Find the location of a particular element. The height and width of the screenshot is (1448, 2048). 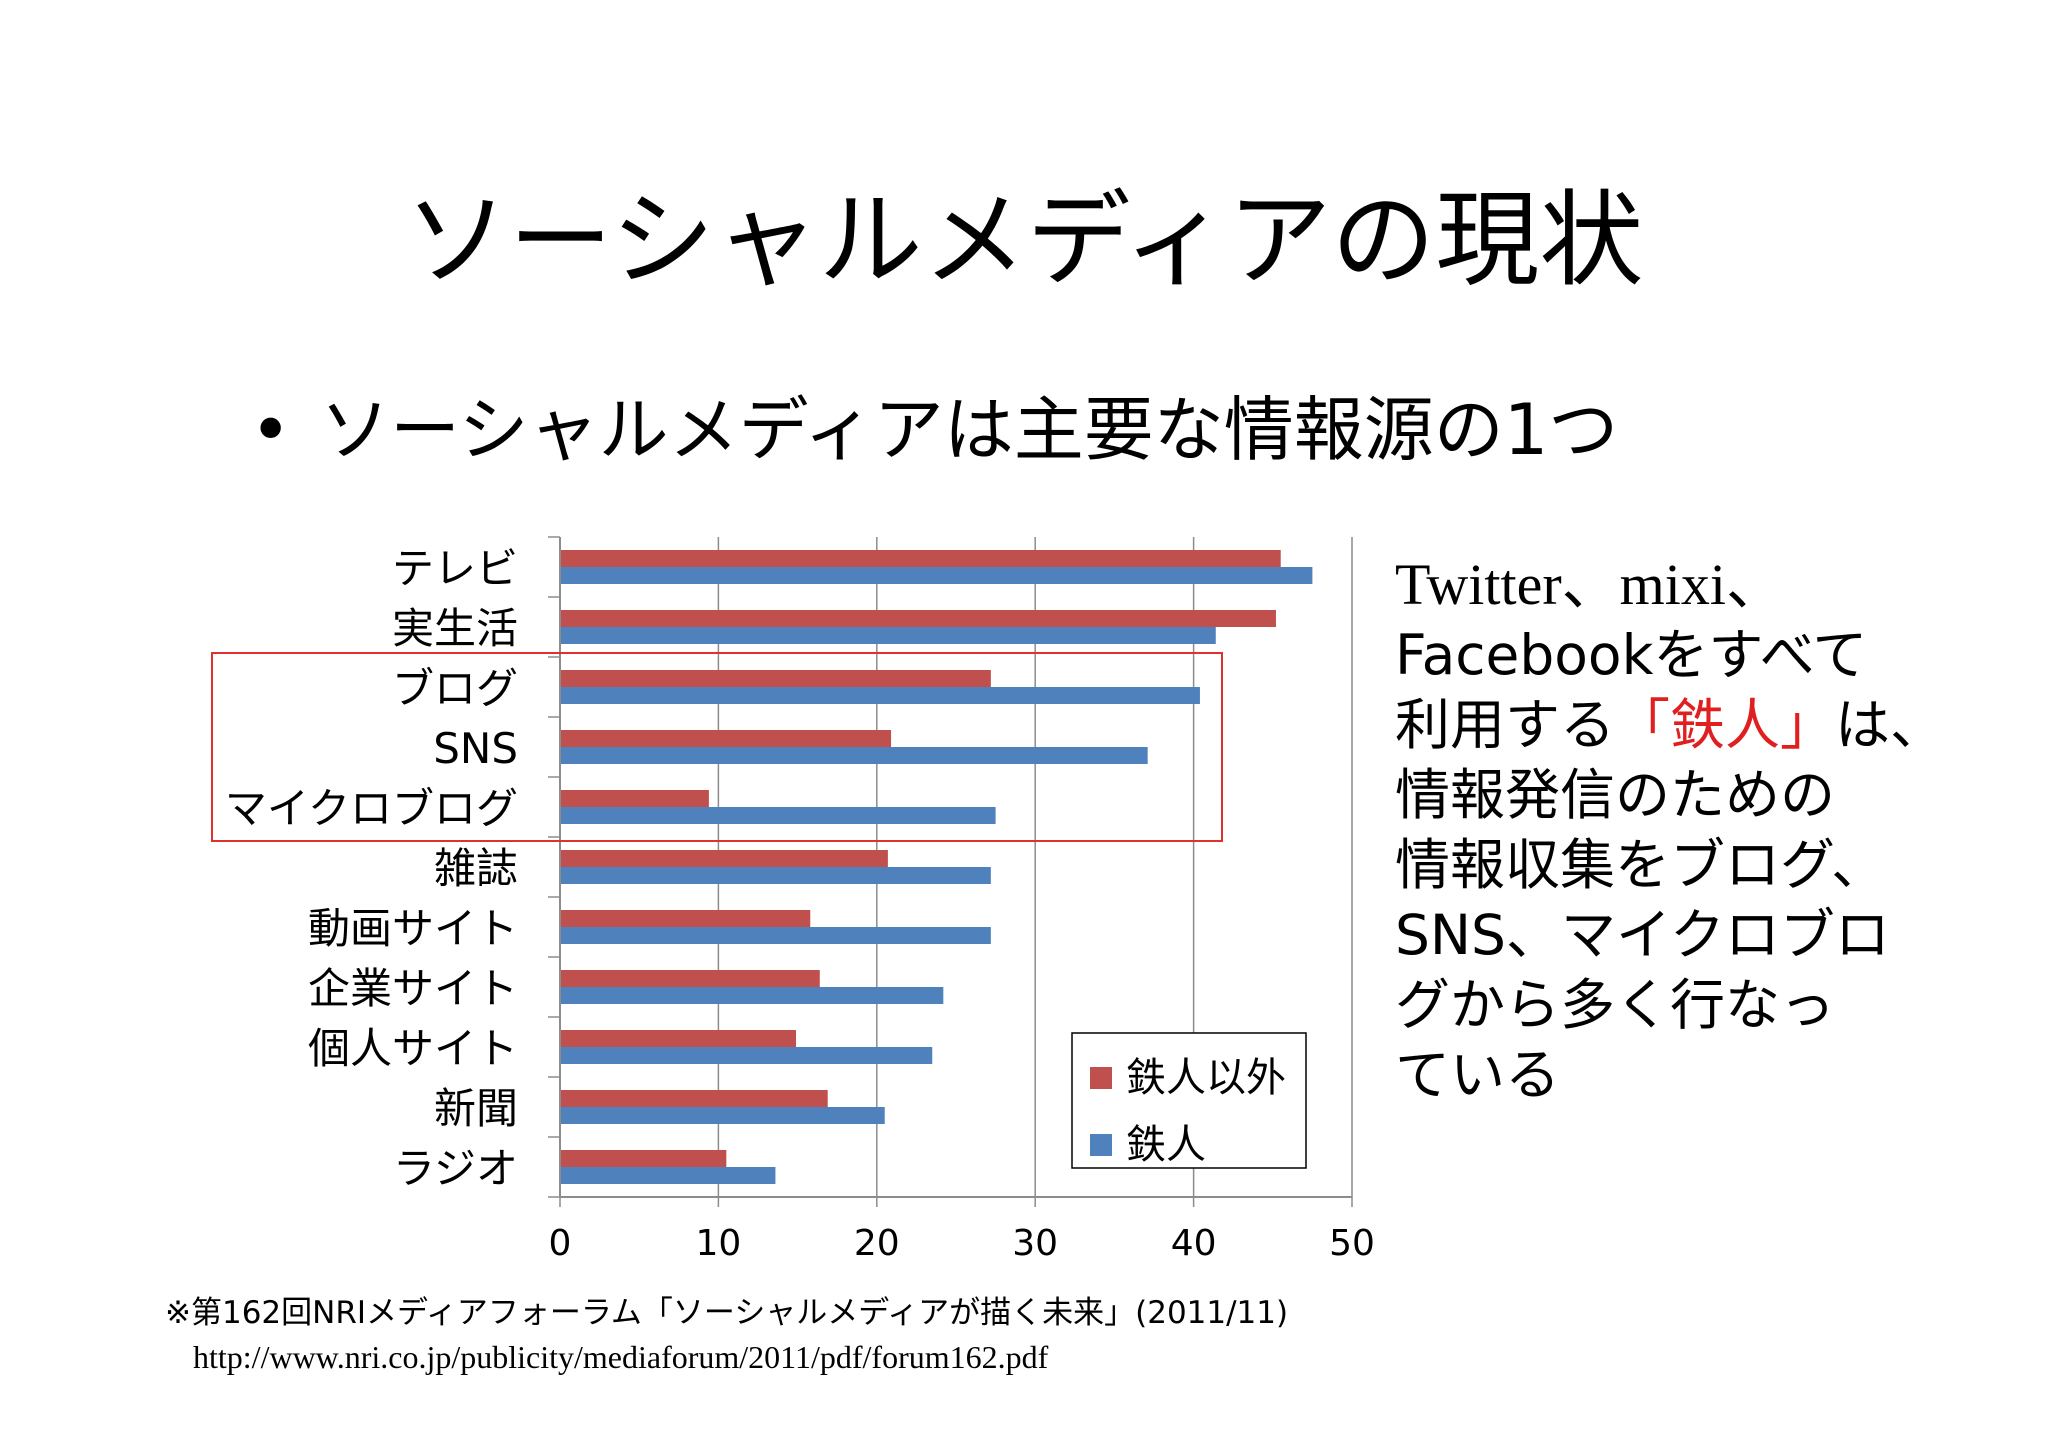

category-label-2: ブログ is located at coordinates (455, 688).